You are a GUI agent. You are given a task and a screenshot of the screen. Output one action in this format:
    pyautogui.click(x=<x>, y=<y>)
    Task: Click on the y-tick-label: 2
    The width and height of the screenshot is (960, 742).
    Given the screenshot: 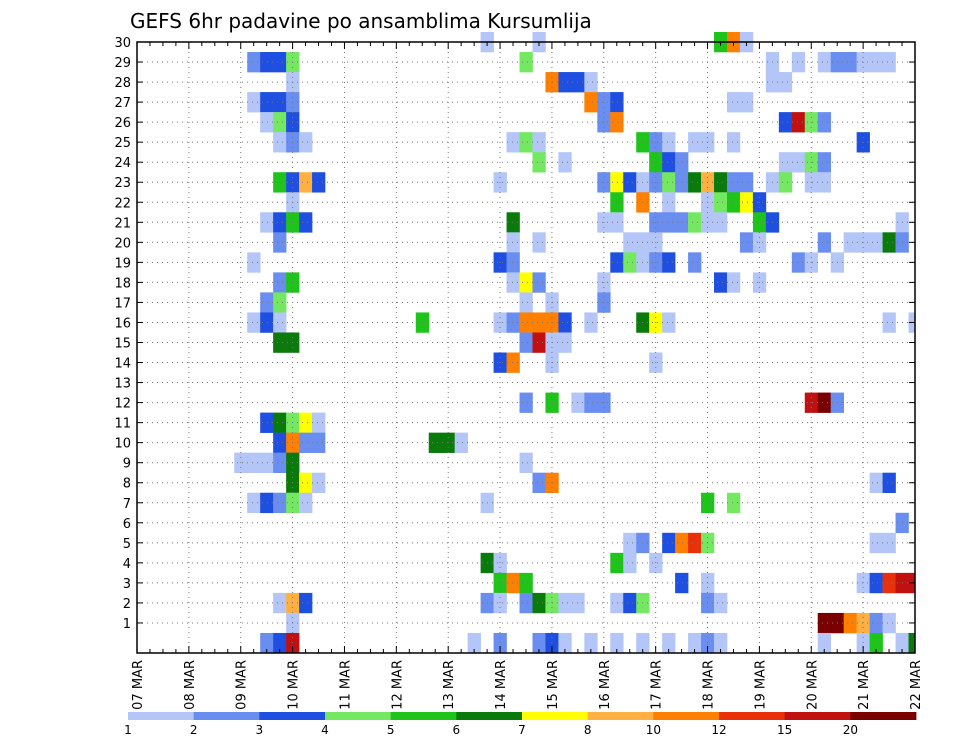 What is the action you would take?
    pyautogui.click(x=127, y=604)
    